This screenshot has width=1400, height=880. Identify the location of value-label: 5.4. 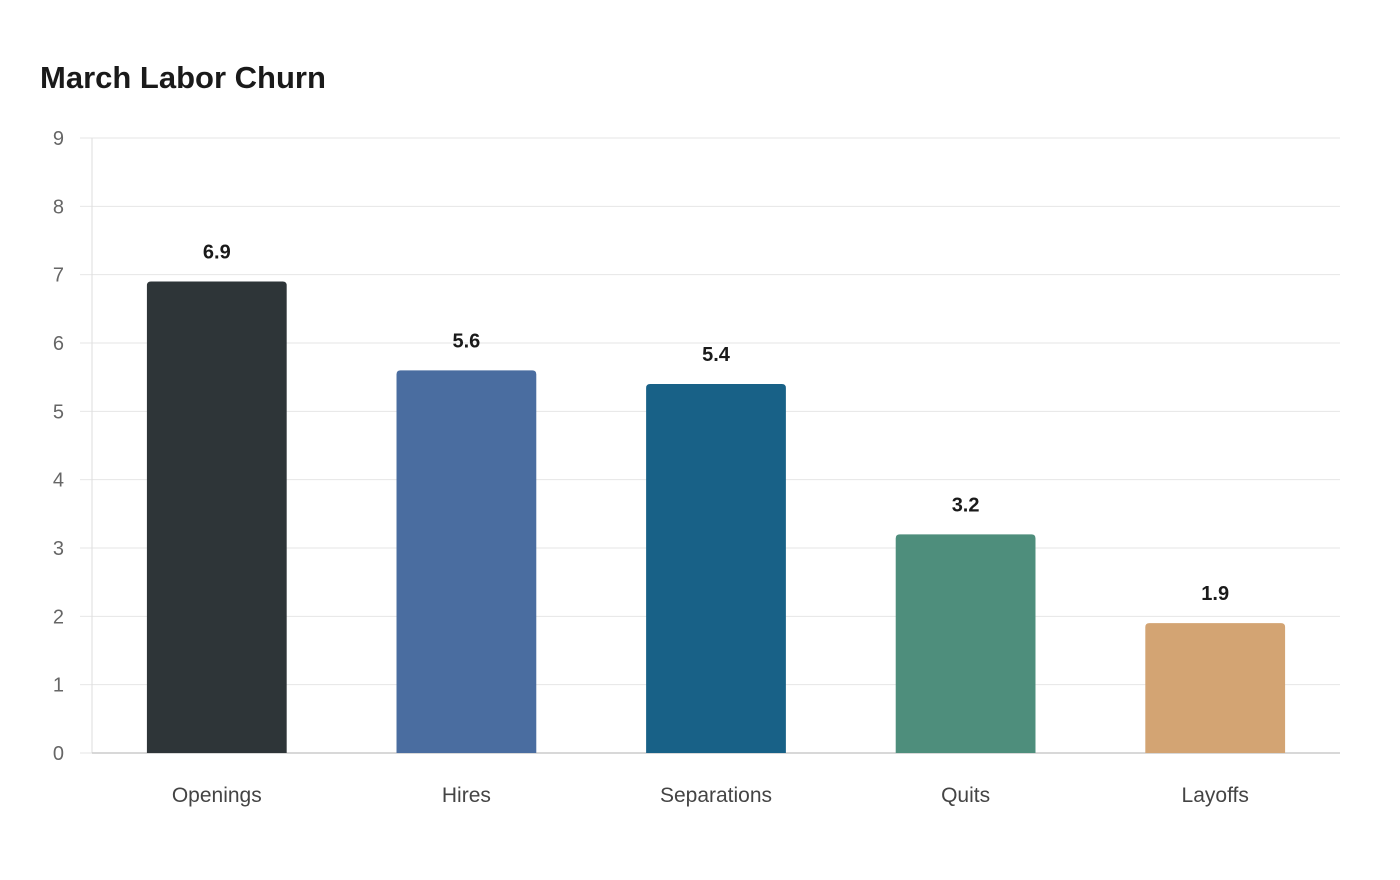
(716, 355).